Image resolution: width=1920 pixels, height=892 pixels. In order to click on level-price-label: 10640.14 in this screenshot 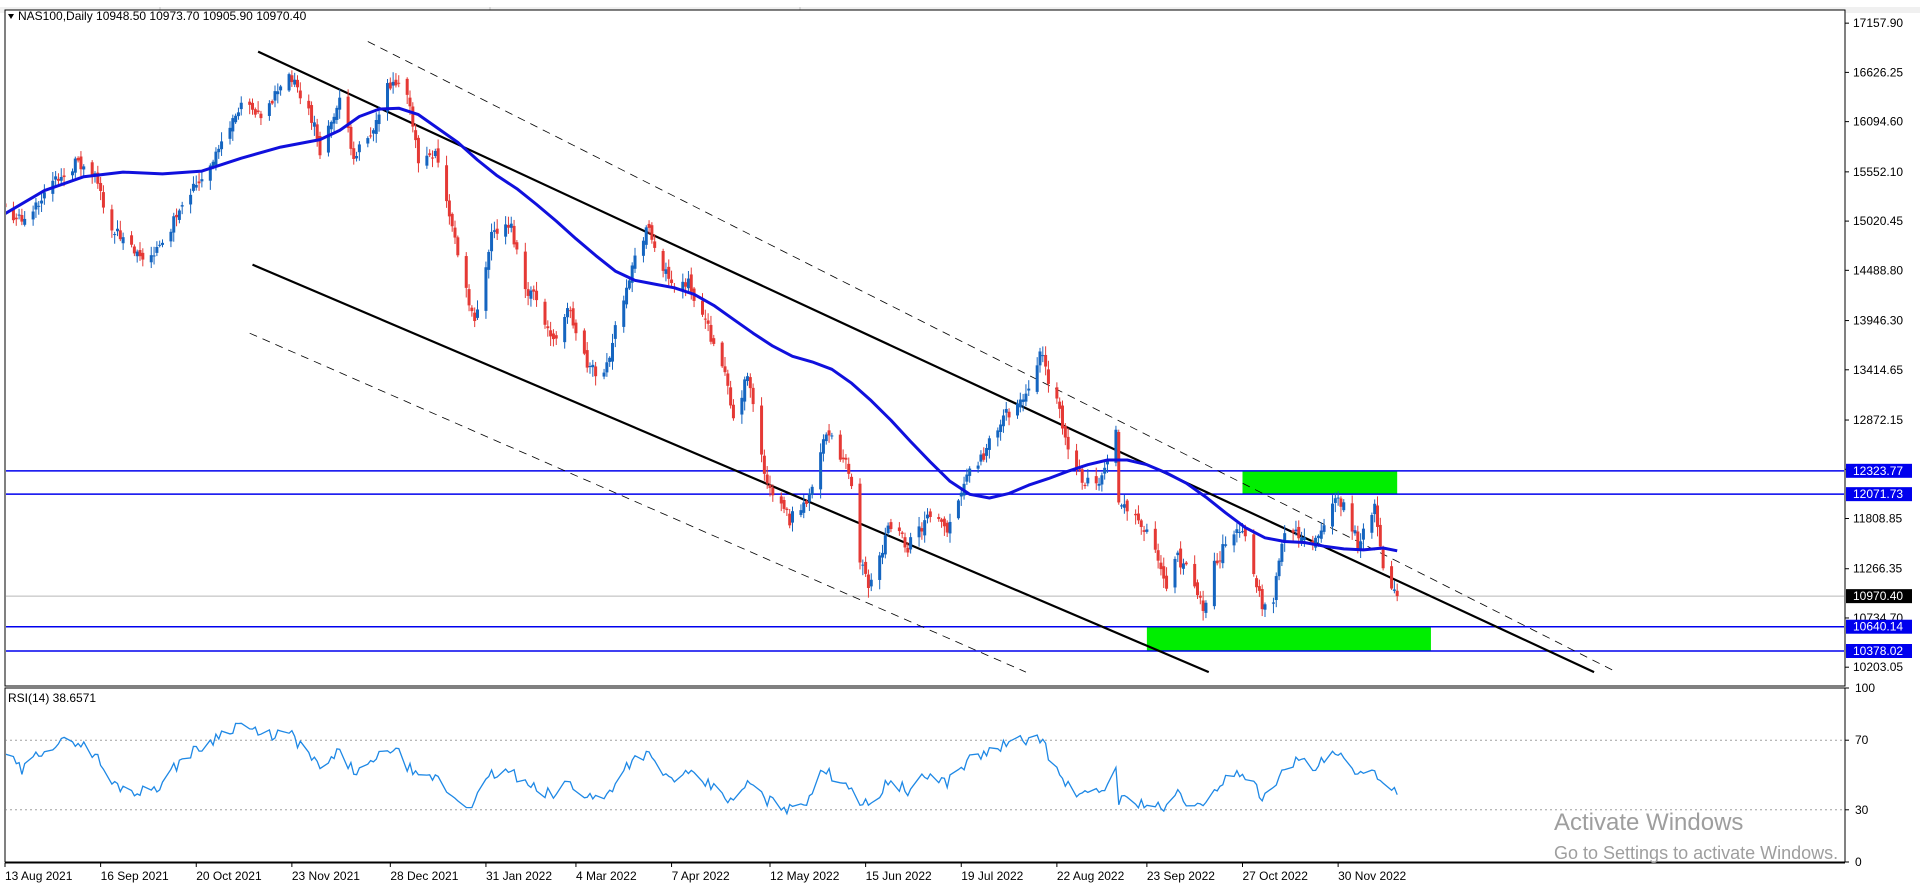, I will do `click(1879, 626)`.